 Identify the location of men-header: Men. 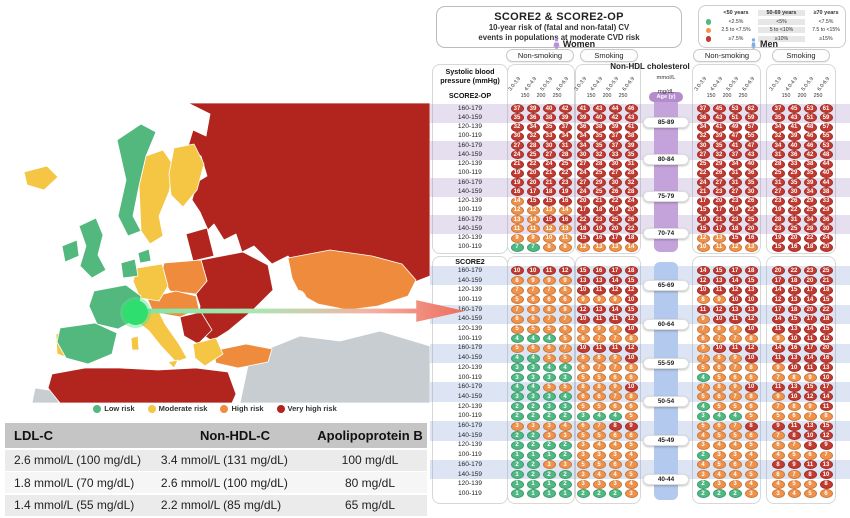
(764, 43).